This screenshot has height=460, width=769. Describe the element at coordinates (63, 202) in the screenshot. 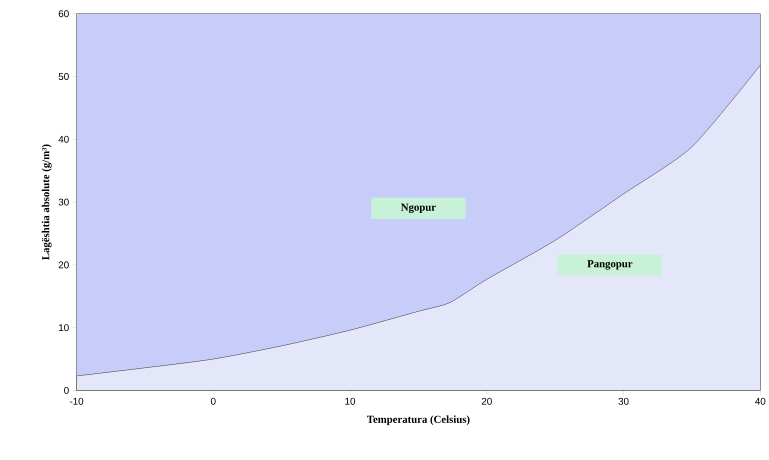

I see `y-tick-label: 30` at that location.